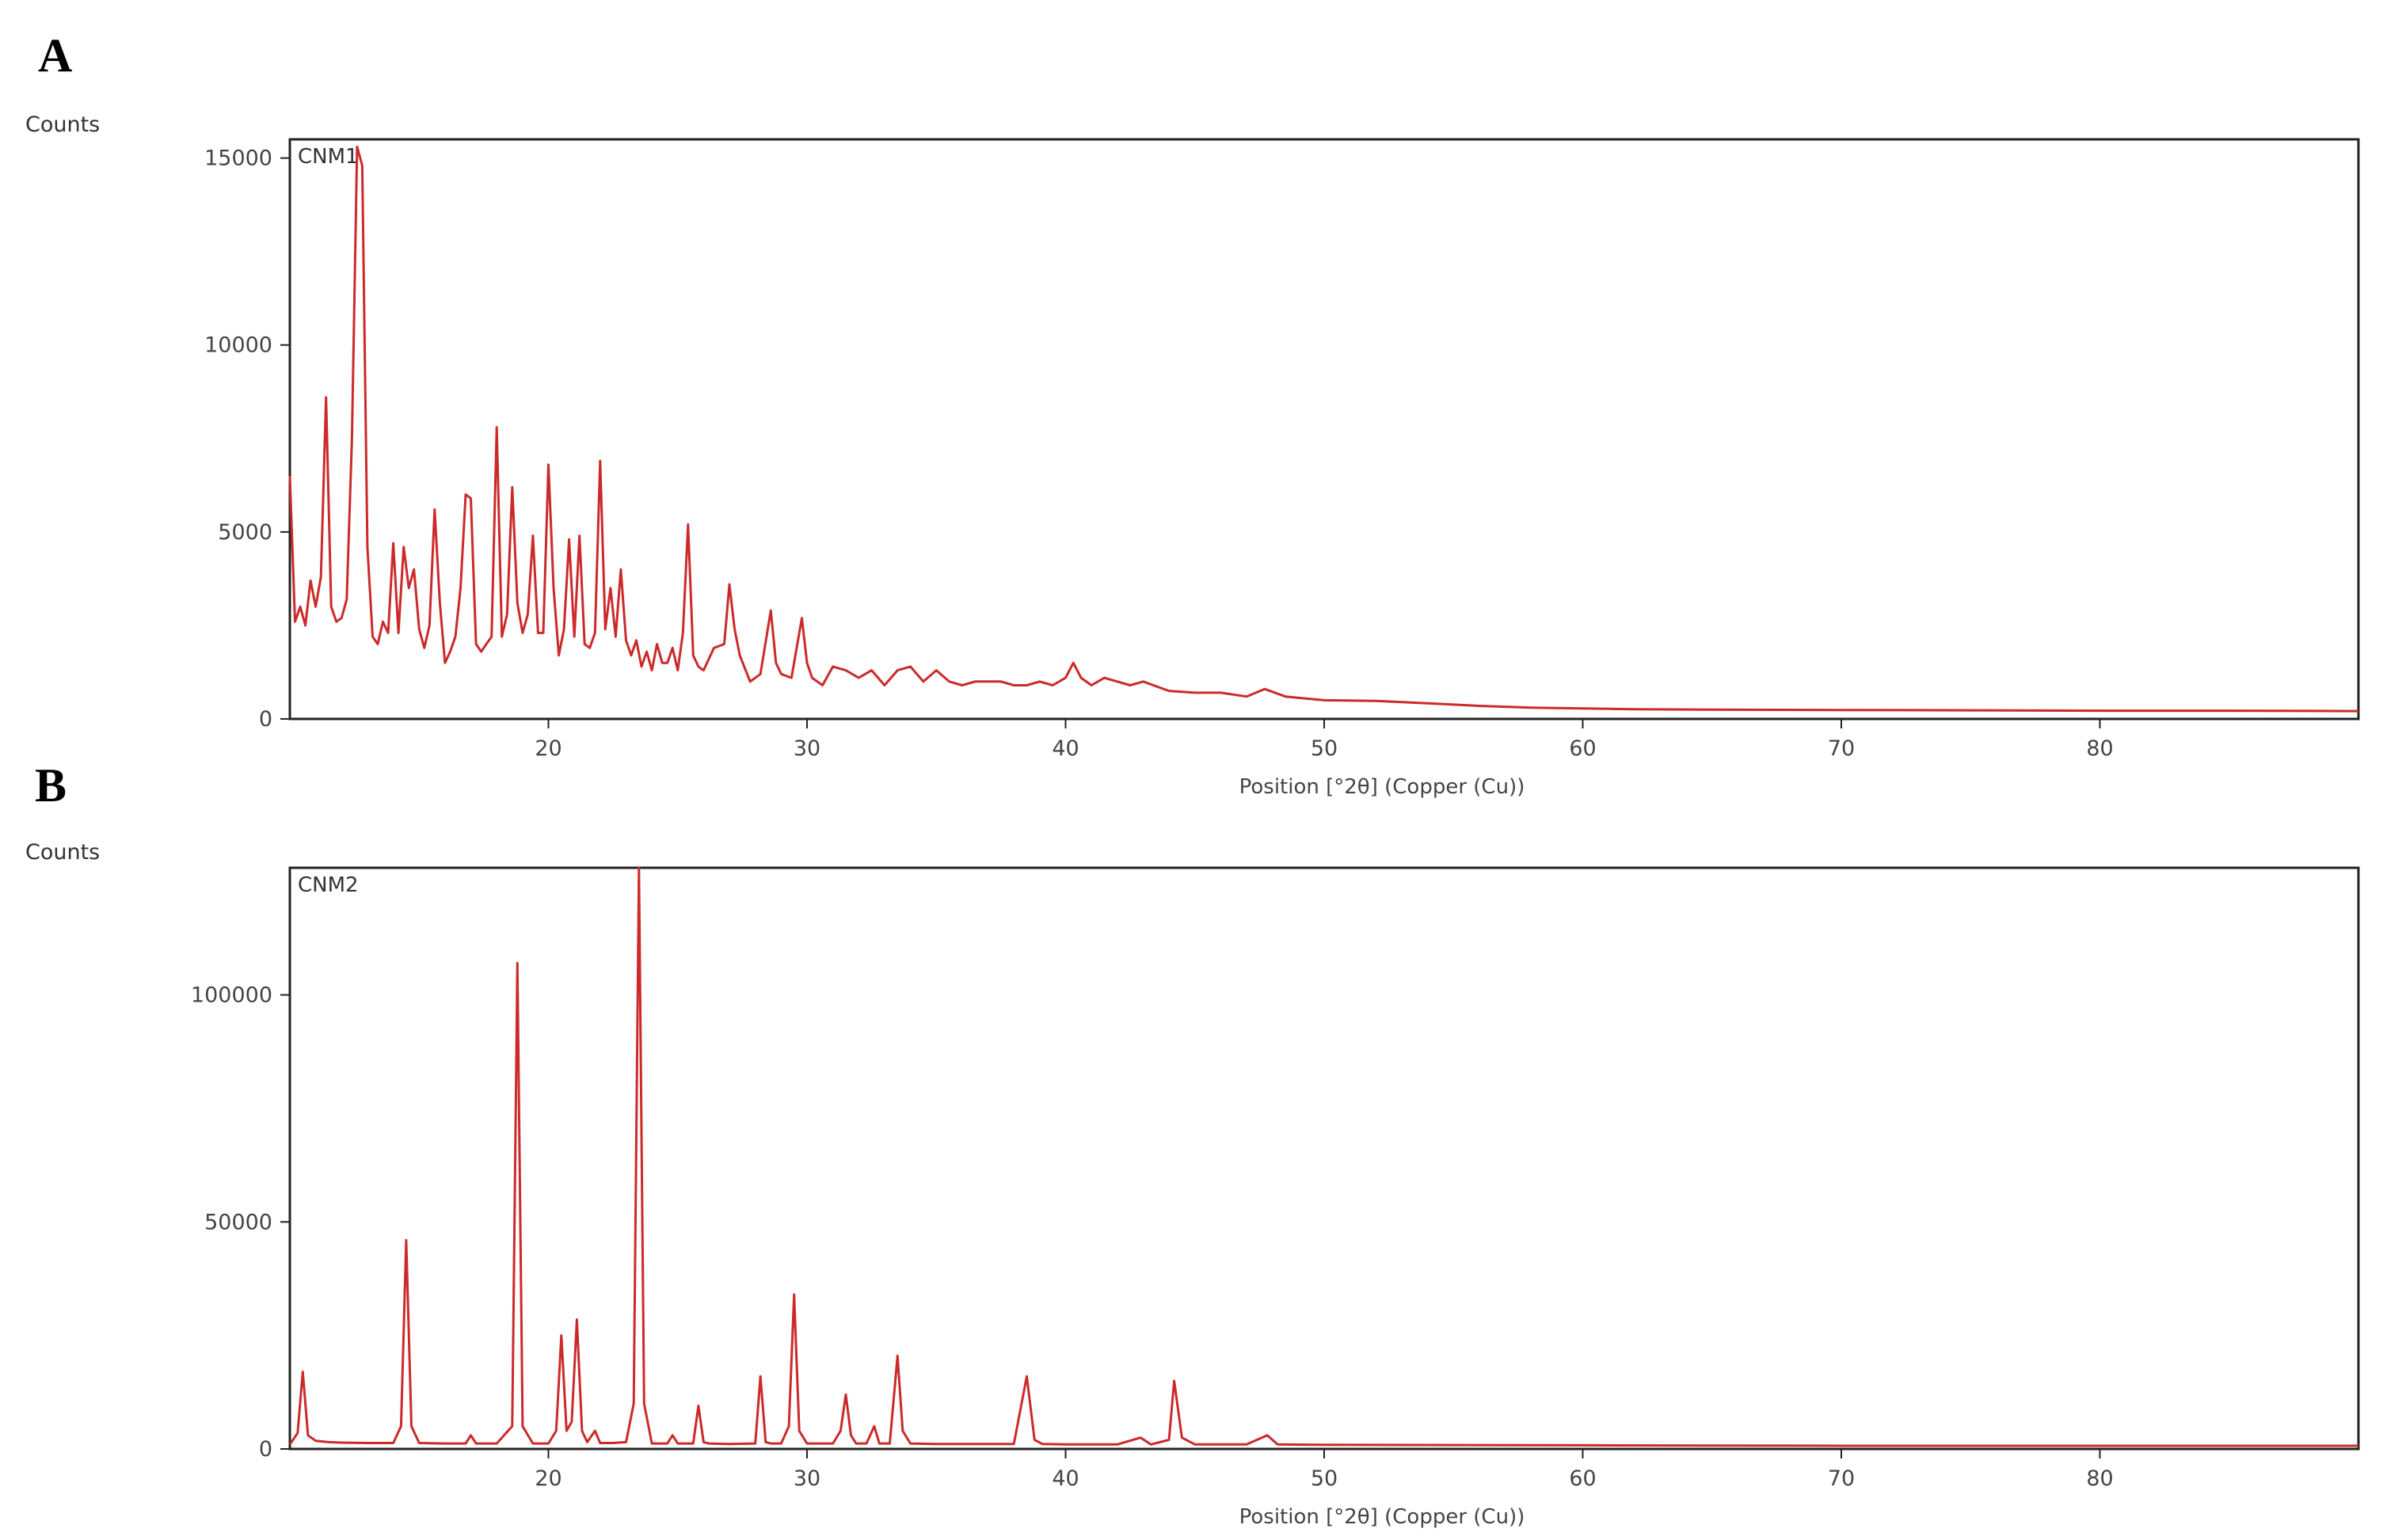 The width and height of the screenshot is (2383, 1540). What do you see at coordinates (1841, 1478) in the screenshot?
I see `x-tick-label-b: 70` at bounding box center [1841, 1478].